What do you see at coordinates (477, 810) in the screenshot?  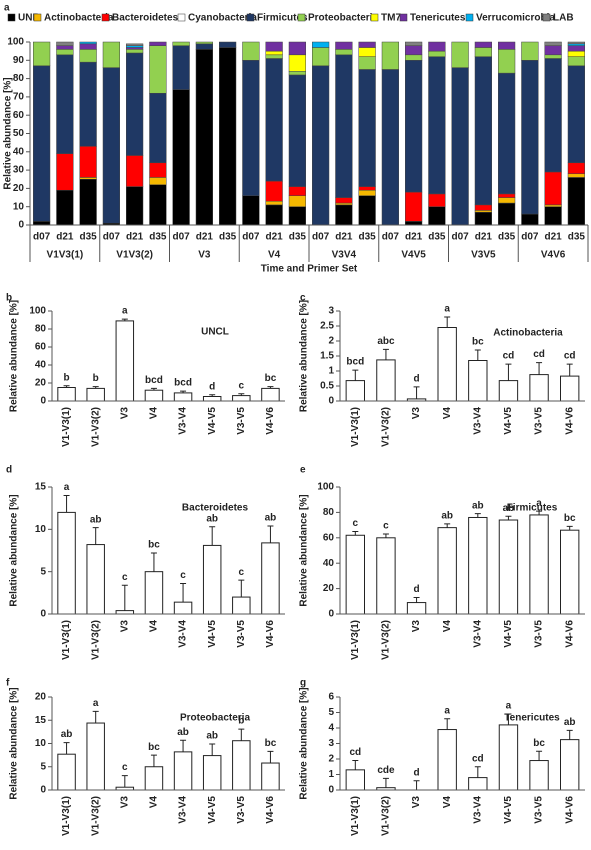 I see `x-tick-label: V3-V4` at bounding box center [477, 810].